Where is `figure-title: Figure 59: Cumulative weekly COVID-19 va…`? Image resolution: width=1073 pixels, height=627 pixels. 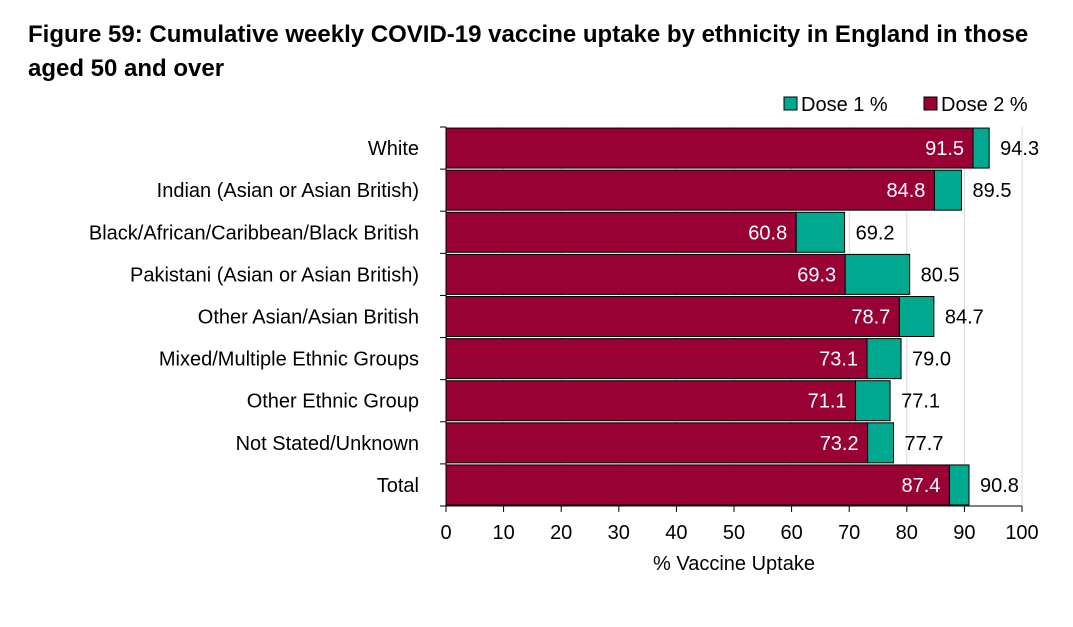 figure-title: Figure 59: Cumulative weekly COVID-19 va… is located at coordinates (528, 51).